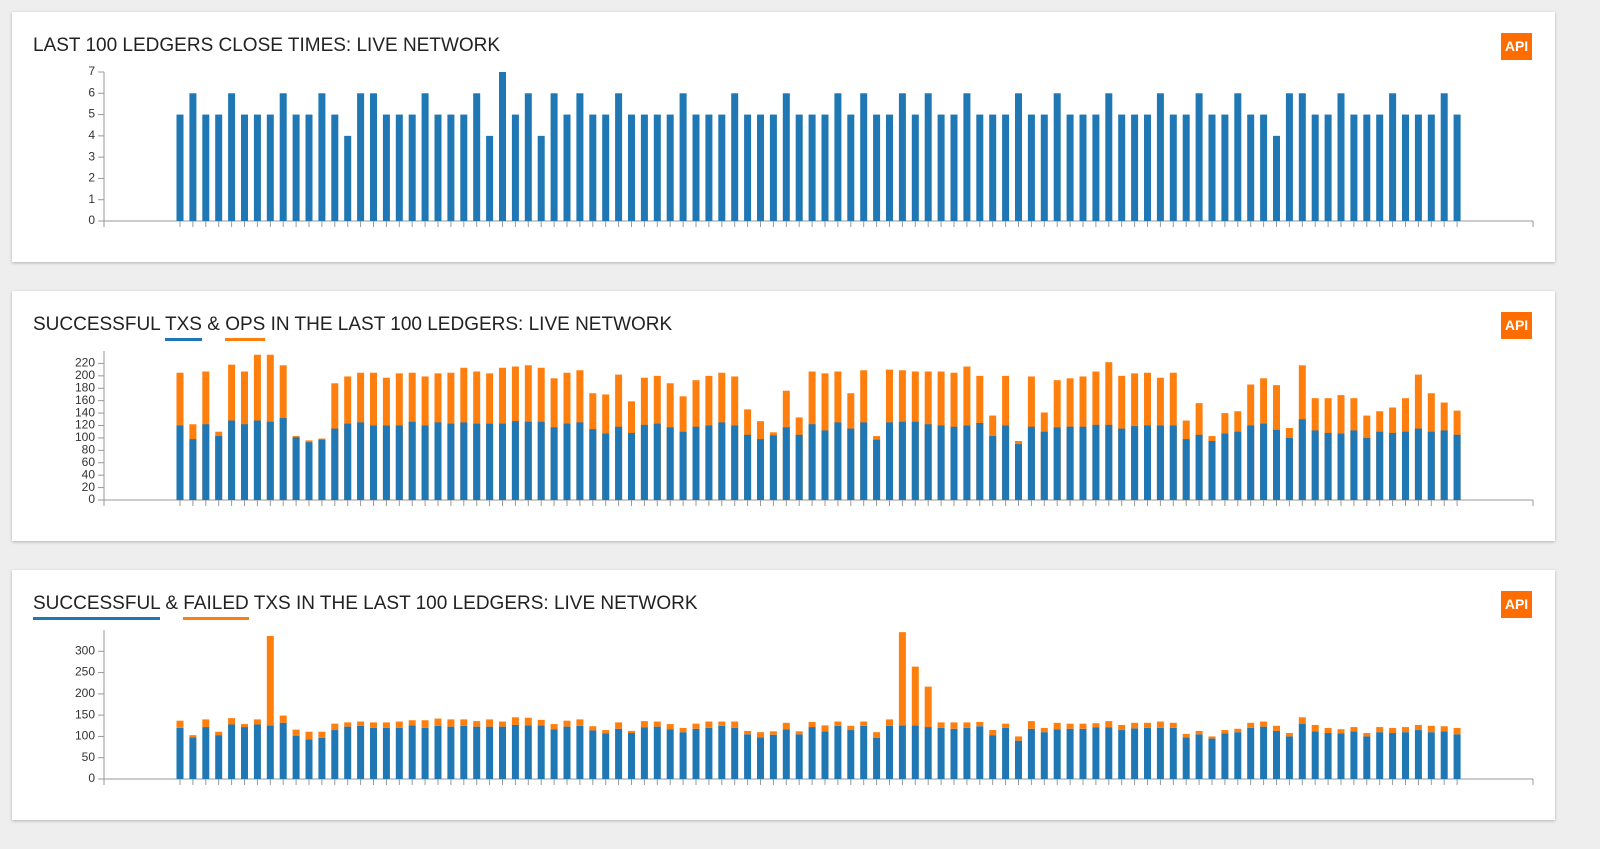 The width and height of the screenshot is (1600, 849). I want to click on y-tick-label: 200, so click(85, 375).